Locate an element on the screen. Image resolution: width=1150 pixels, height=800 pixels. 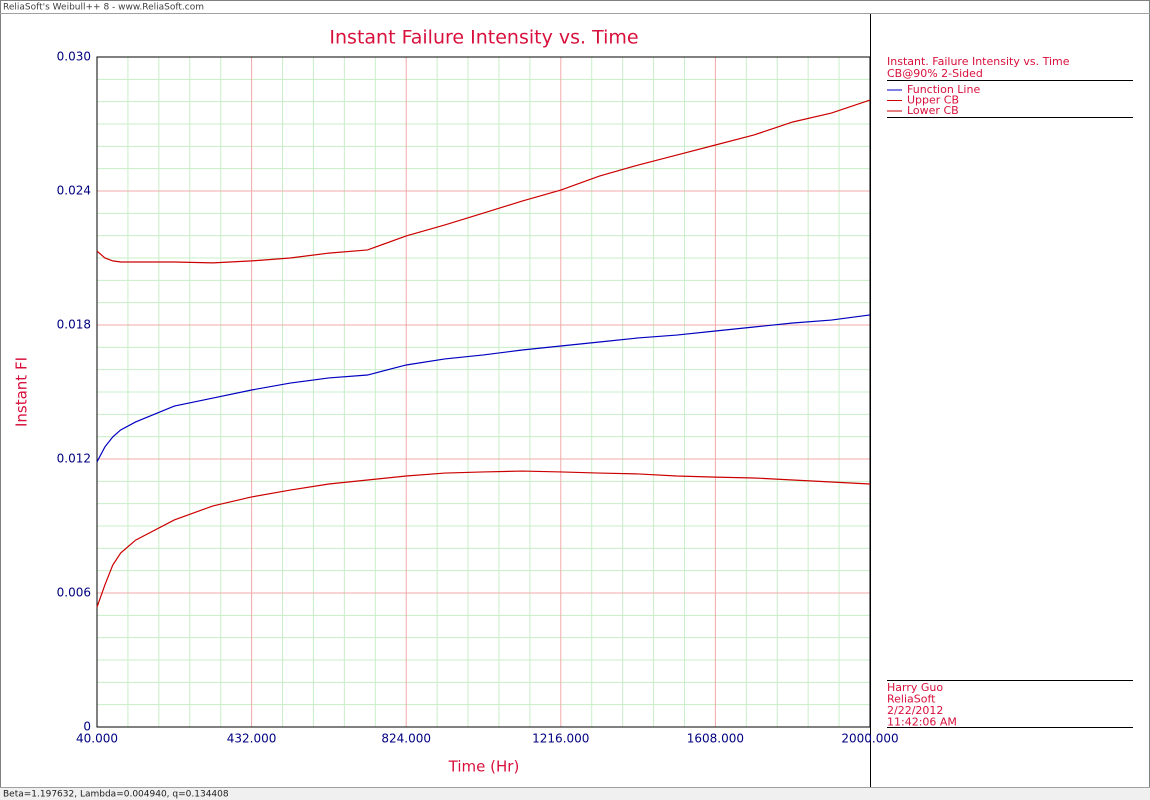
x-axis-label: Time (Hr) is located at coordinates (484, 767).